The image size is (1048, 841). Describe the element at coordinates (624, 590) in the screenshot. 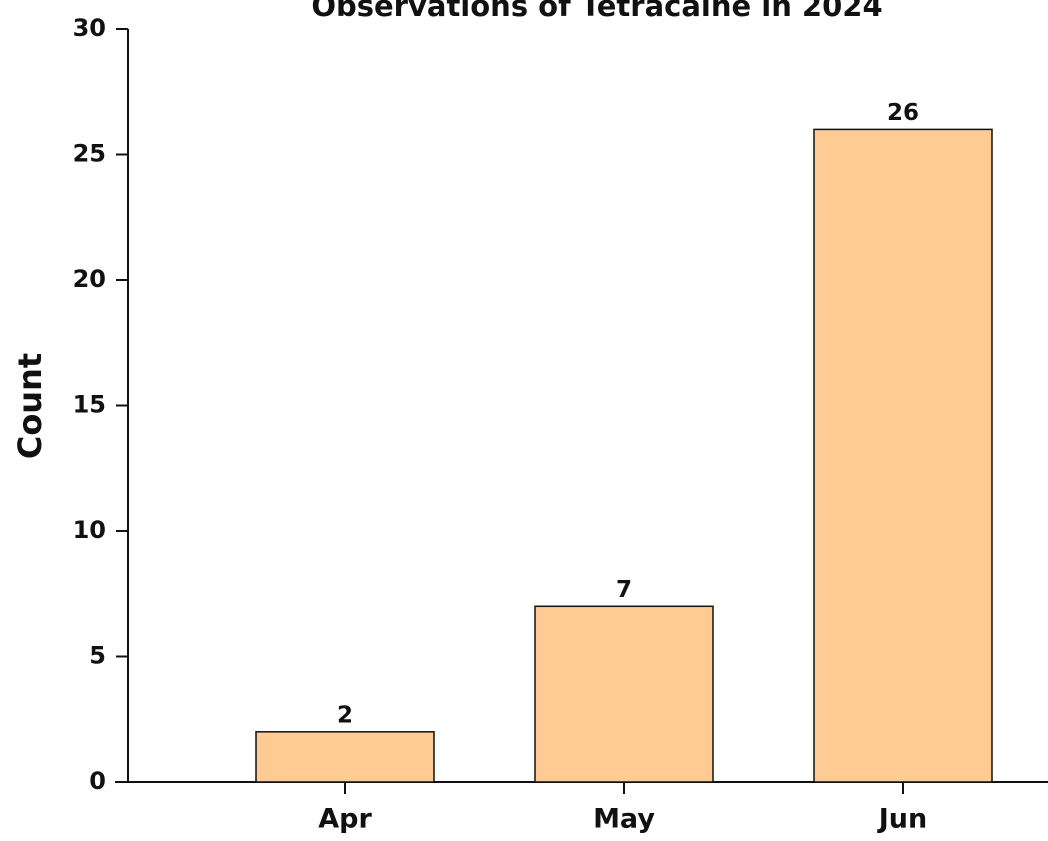

I see `data-label: 7` at that location.